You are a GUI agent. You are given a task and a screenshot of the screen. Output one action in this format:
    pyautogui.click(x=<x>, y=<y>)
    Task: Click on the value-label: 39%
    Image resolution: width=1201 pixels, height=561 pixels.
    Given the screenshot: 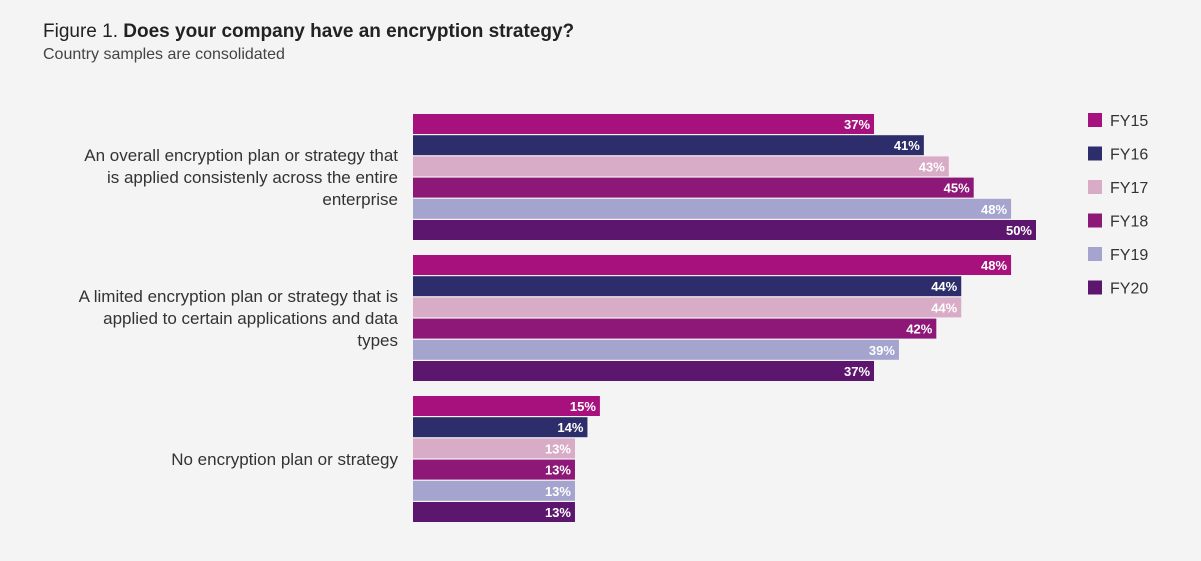 What is the action you would take?
    pyautogui.click(x=882, y=350)
    